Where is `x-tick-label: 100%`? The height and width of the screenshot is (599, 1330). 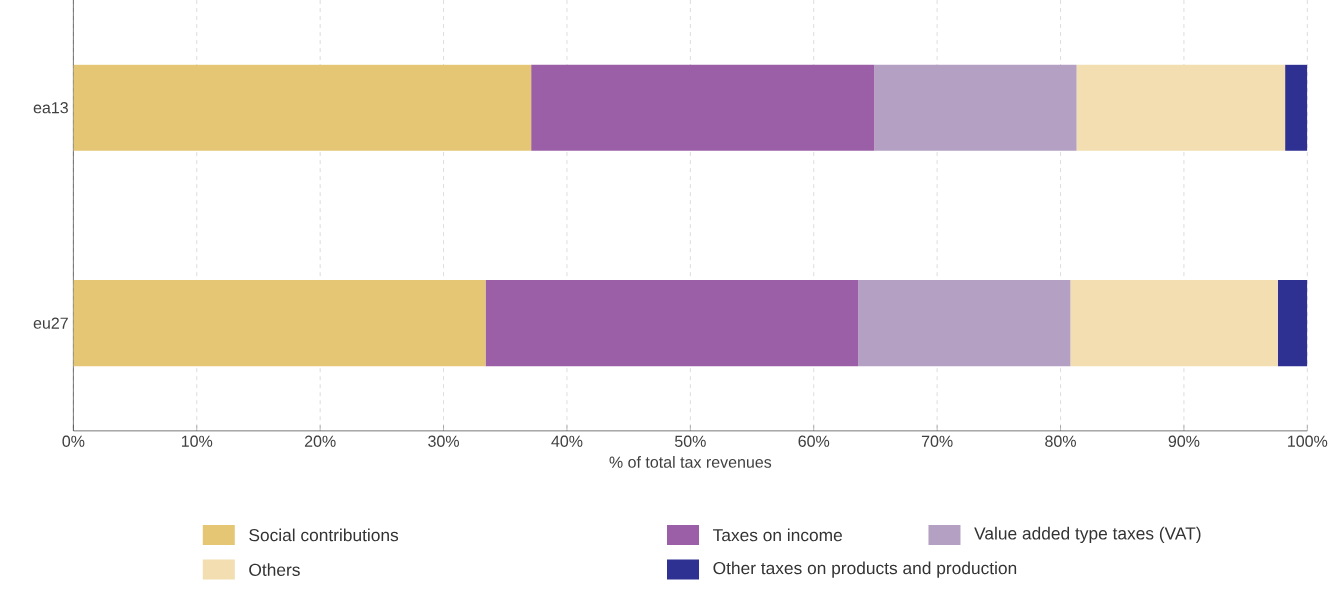
x-tick-label: 100% is located at coordinates (1308, 441).